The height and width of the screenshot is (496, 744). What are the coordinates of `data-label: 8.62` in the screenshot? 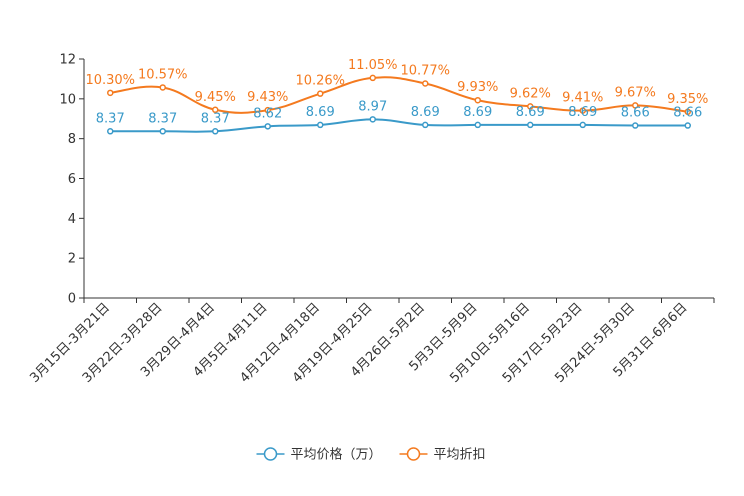 It's located at (267, 113).